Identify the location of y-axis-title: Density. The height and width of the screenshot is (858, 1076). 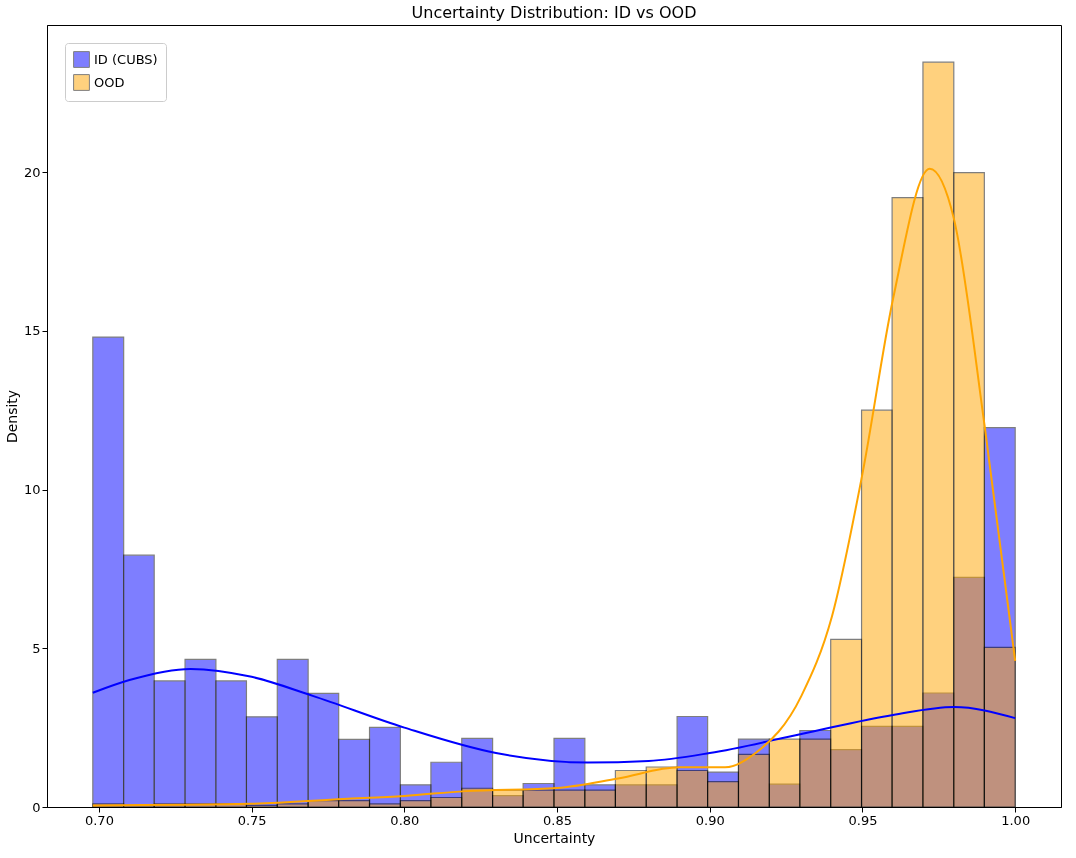
(11, 416).